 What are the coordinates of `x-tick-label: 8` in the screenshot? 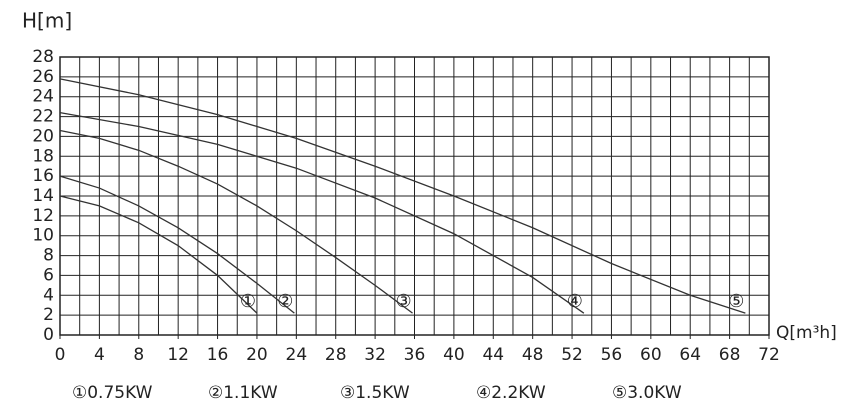 It's located at (138, 355).